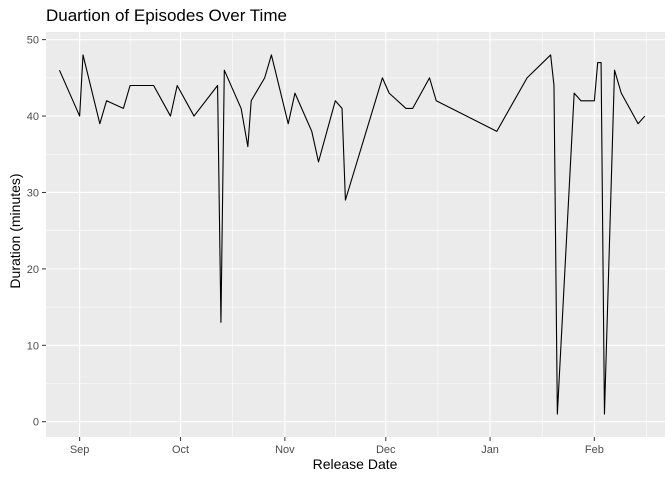 The image size is (672, 480). Describe the element at coordinates (166, 15) in the screenshot. I see `chart-title: Duartion of Episodes Over Time` at that location.